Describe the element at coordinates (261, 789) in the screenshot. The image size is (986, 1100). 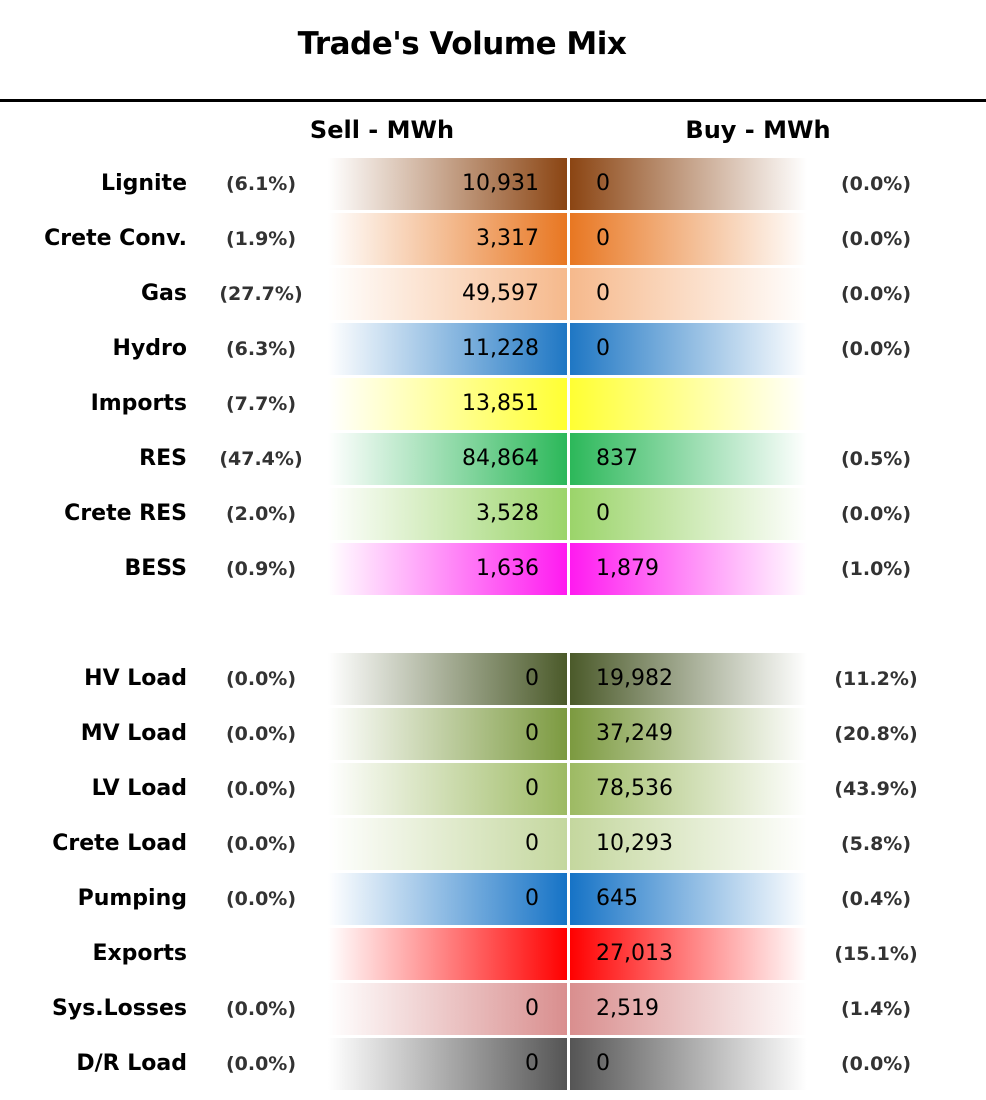
I see `sell-percent-lv-load: (0.0%)` at that location.